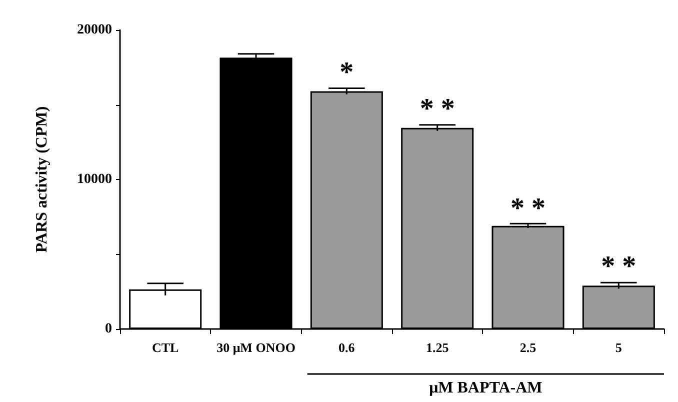  I want to click on y-tick-label: 10000, so click(94, 179).